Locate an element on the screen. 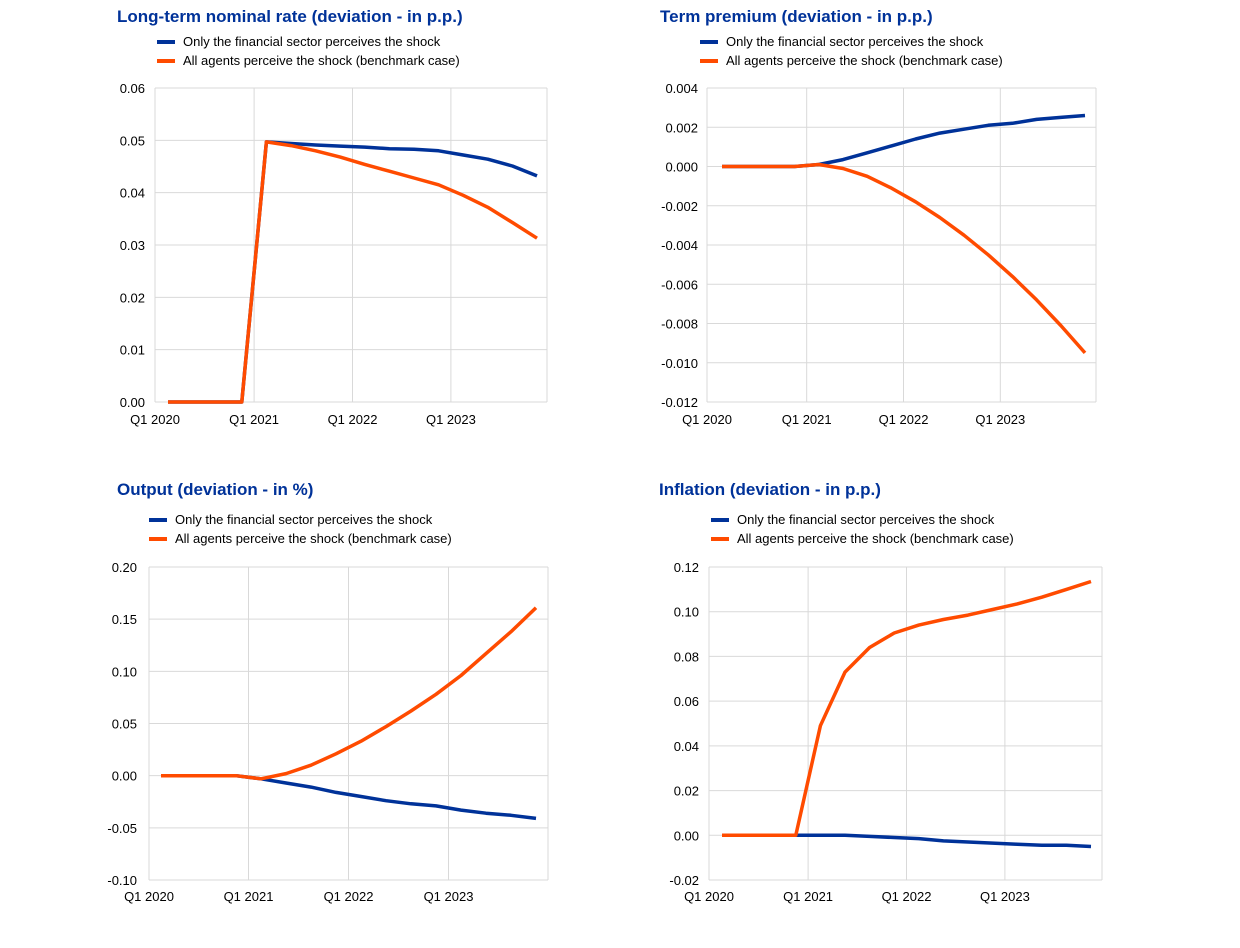 The height and width of the screenshot is (948, 1240). y-tick-label: 0.20 is located at coordinates (124, 567).